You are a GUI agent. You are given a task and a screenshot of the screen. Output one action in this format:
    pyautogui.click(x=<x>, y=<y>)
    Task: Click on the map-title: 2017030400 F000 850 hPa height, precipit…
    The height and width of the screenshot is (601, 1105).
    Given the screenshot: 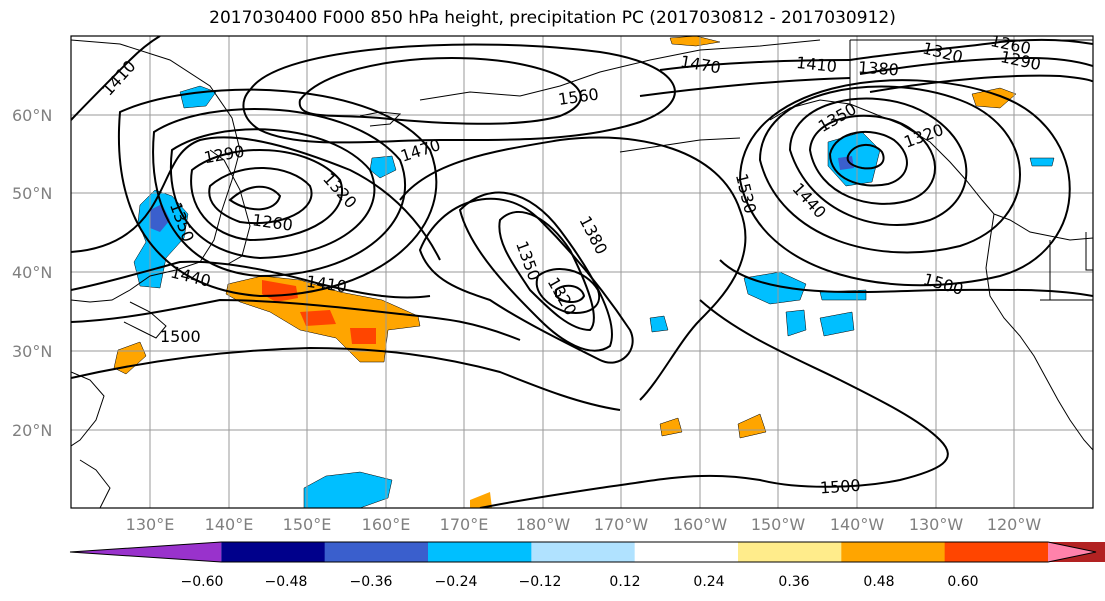 What is the action you would take?
    pyautogui.click(x=552, y=18)
    